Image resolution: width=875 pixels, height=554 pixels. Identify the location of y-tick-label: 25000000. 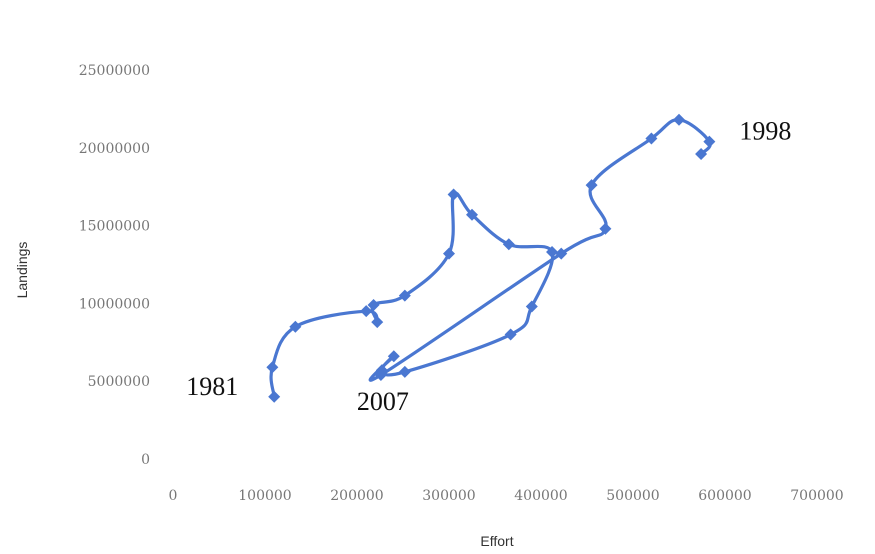
(114, 71).